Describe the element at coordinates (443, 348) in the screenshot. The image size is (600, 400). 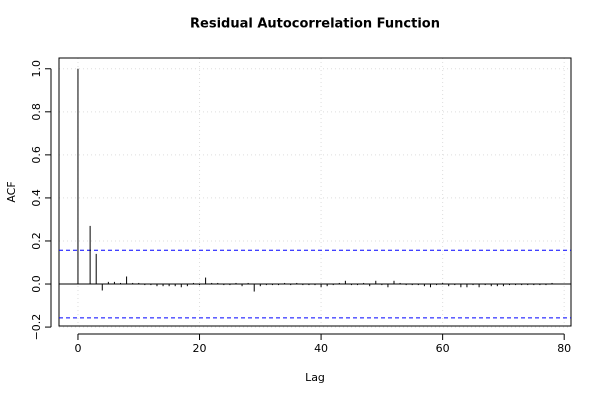
I see `x-tick-label: 60` at that location.